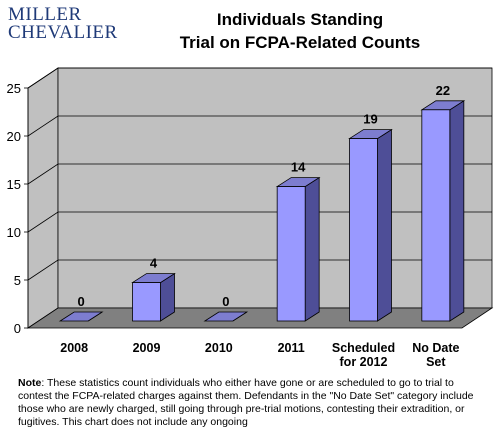 This screenshot has height=442, width=500. I want to click on x-tick-label: 2009, so click(147, 348).